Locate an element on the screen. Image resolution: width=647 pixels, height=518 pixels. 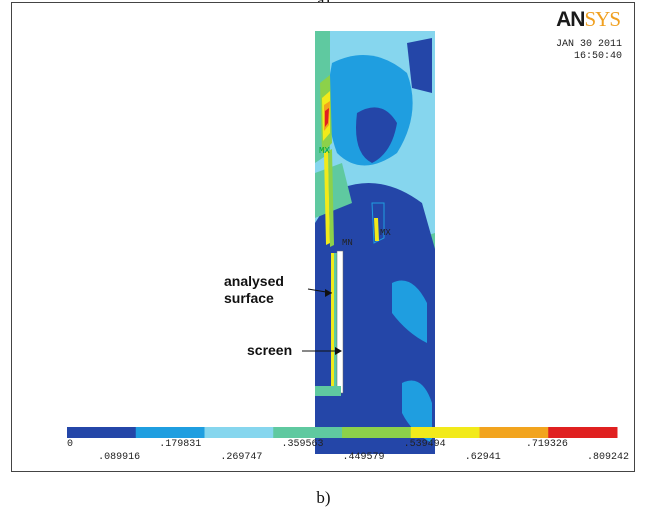
band-green-strip is located at coordinates (331, 198).